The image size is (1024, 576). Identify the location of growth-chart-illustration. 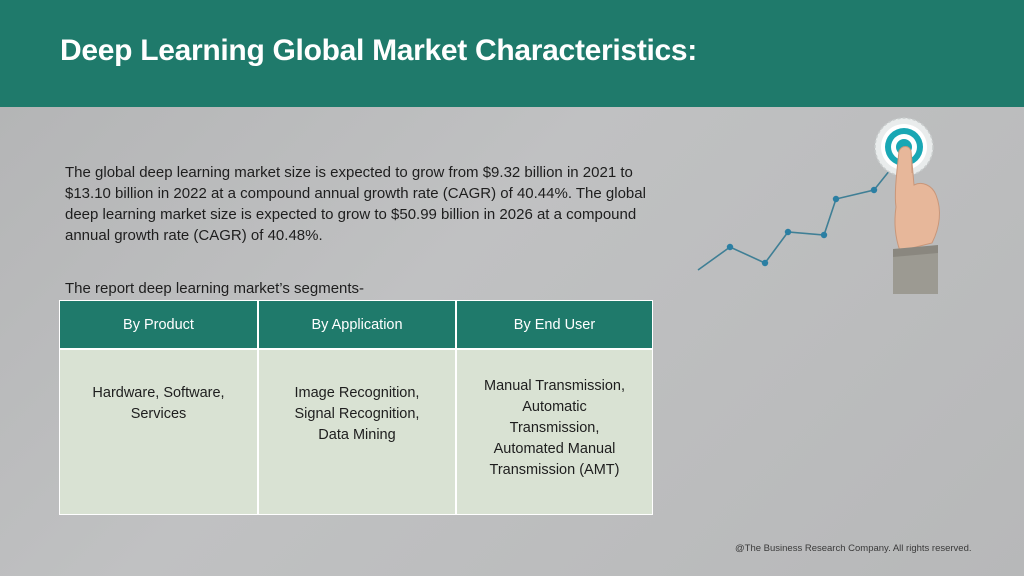
(818, 205).